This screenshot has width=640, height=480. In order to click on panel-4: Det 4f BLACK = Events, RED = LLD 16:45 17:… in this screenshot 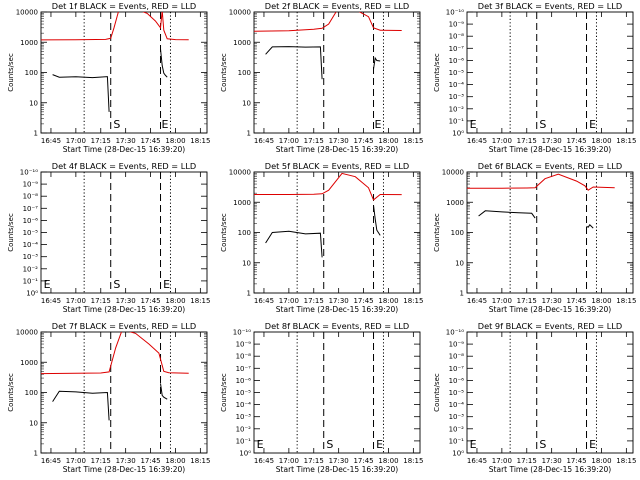, I will do `click(108, 237)`.